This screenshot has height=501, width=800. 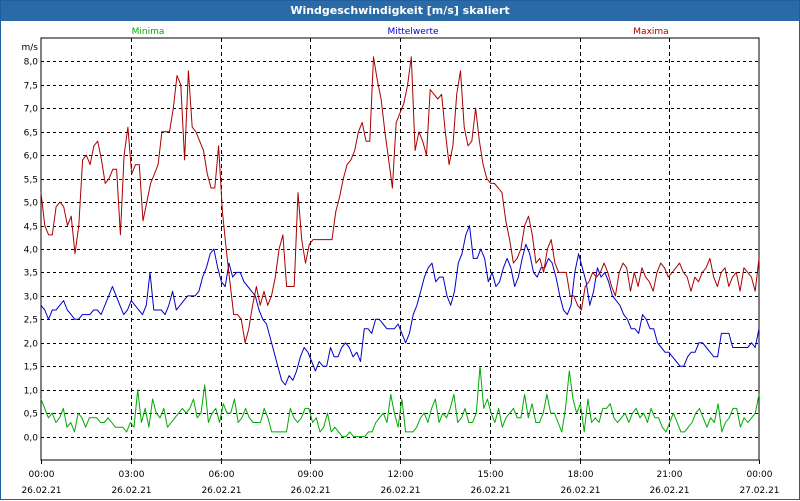 I want to click on y-tick-label: 3,5, so click(x=31, y=274).